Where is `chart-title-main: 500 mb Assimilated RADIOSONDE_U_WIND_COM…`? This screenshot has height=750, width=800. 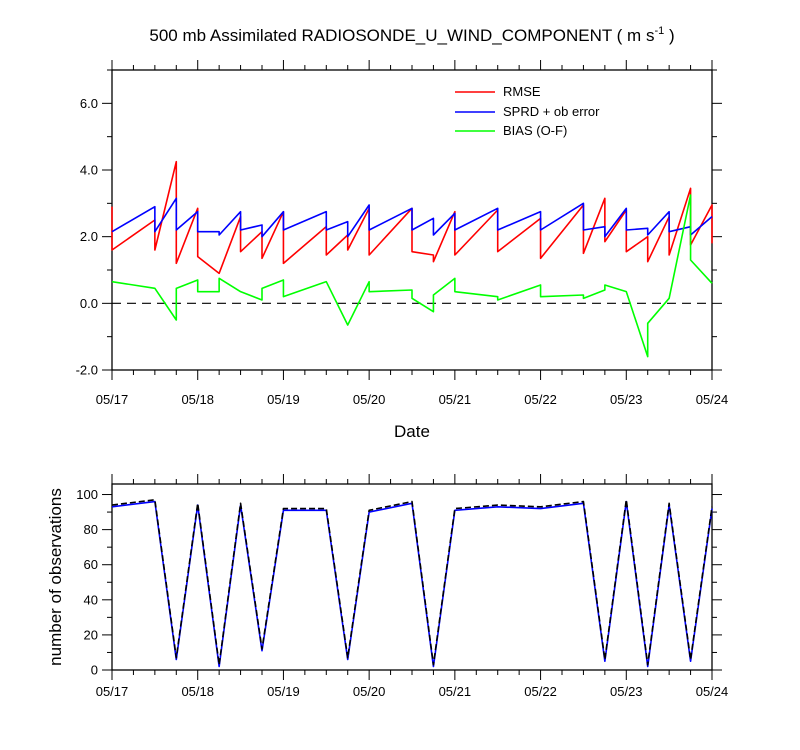 chart-title-main: 500 mb Assimilated RADIOSONDE_U_WIND_COM… is located at coordinates (401, 35).